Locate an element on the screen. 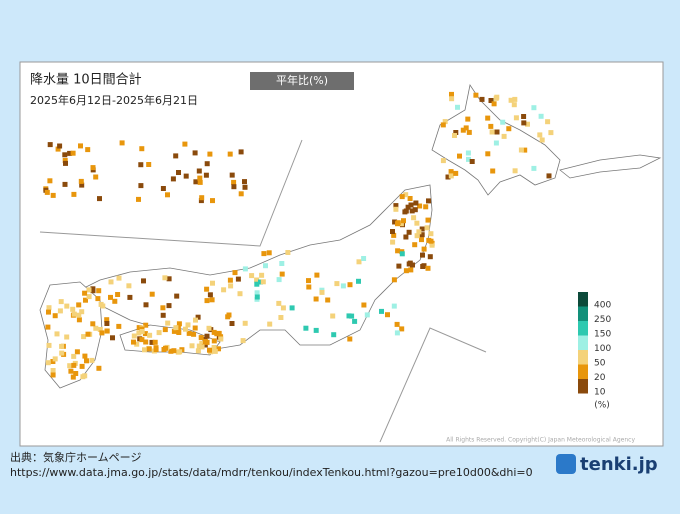 The image size is (680, 514). map-period: 2025年6月12日-2025年6月21日 is located at coordinates (114, 100).